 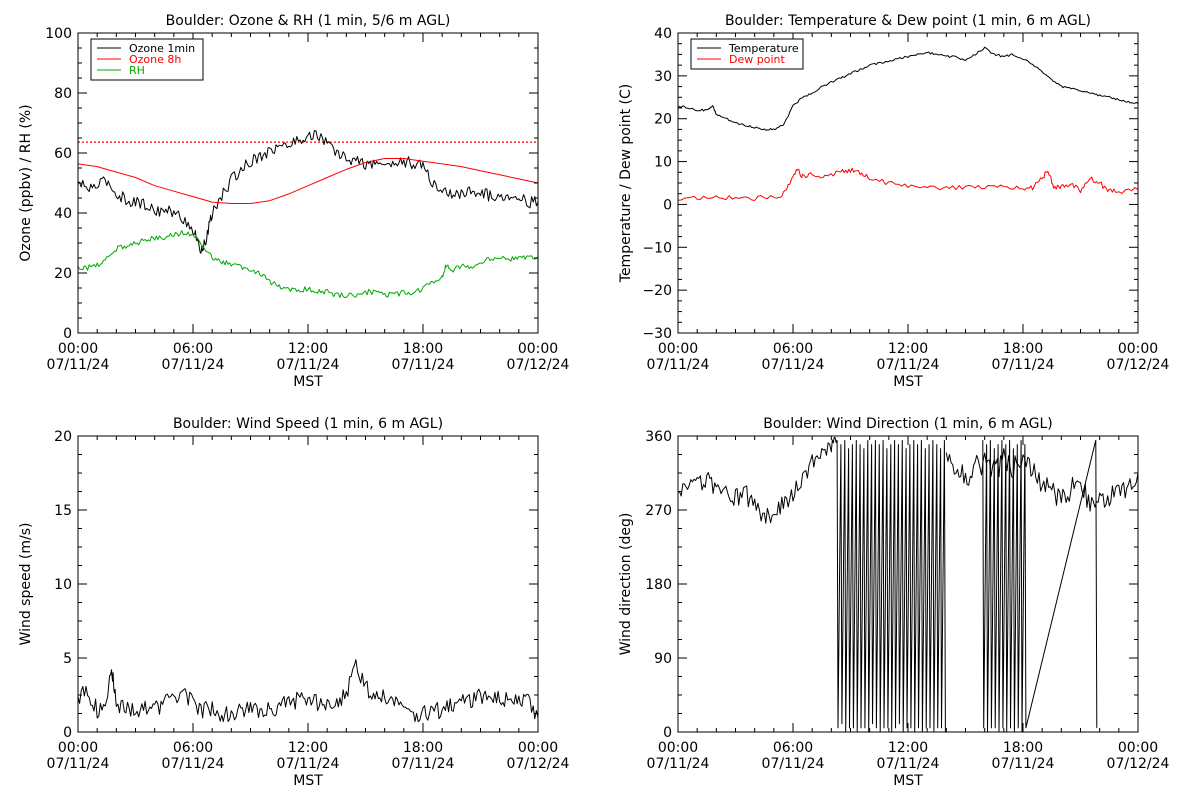 I want to click on legend-label: Dew point, so click(x=757, y=59).